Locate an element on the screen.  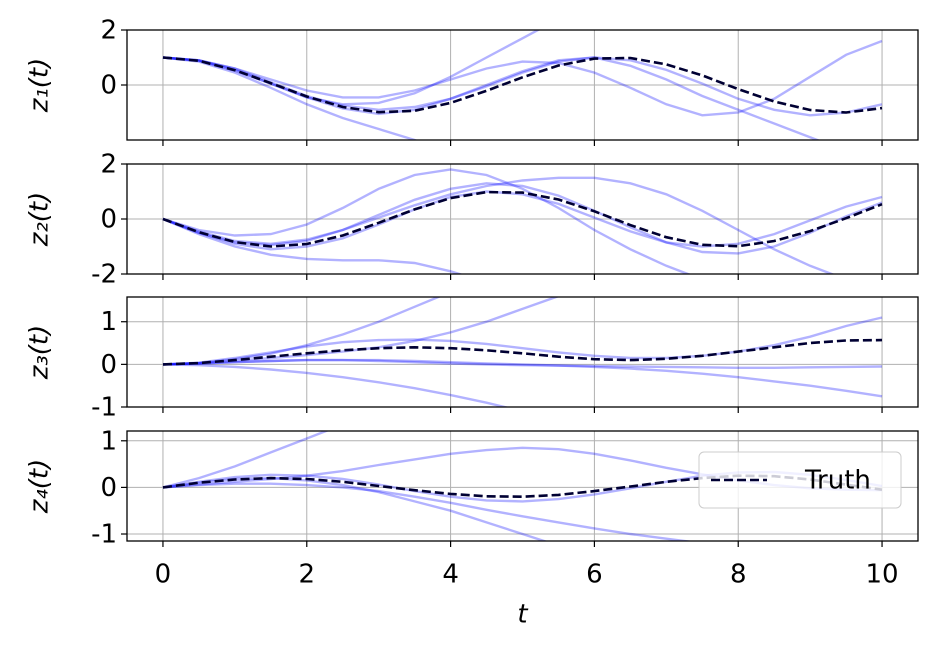
y-axis-label: z₃(t) is located at coordinates (40, 353).